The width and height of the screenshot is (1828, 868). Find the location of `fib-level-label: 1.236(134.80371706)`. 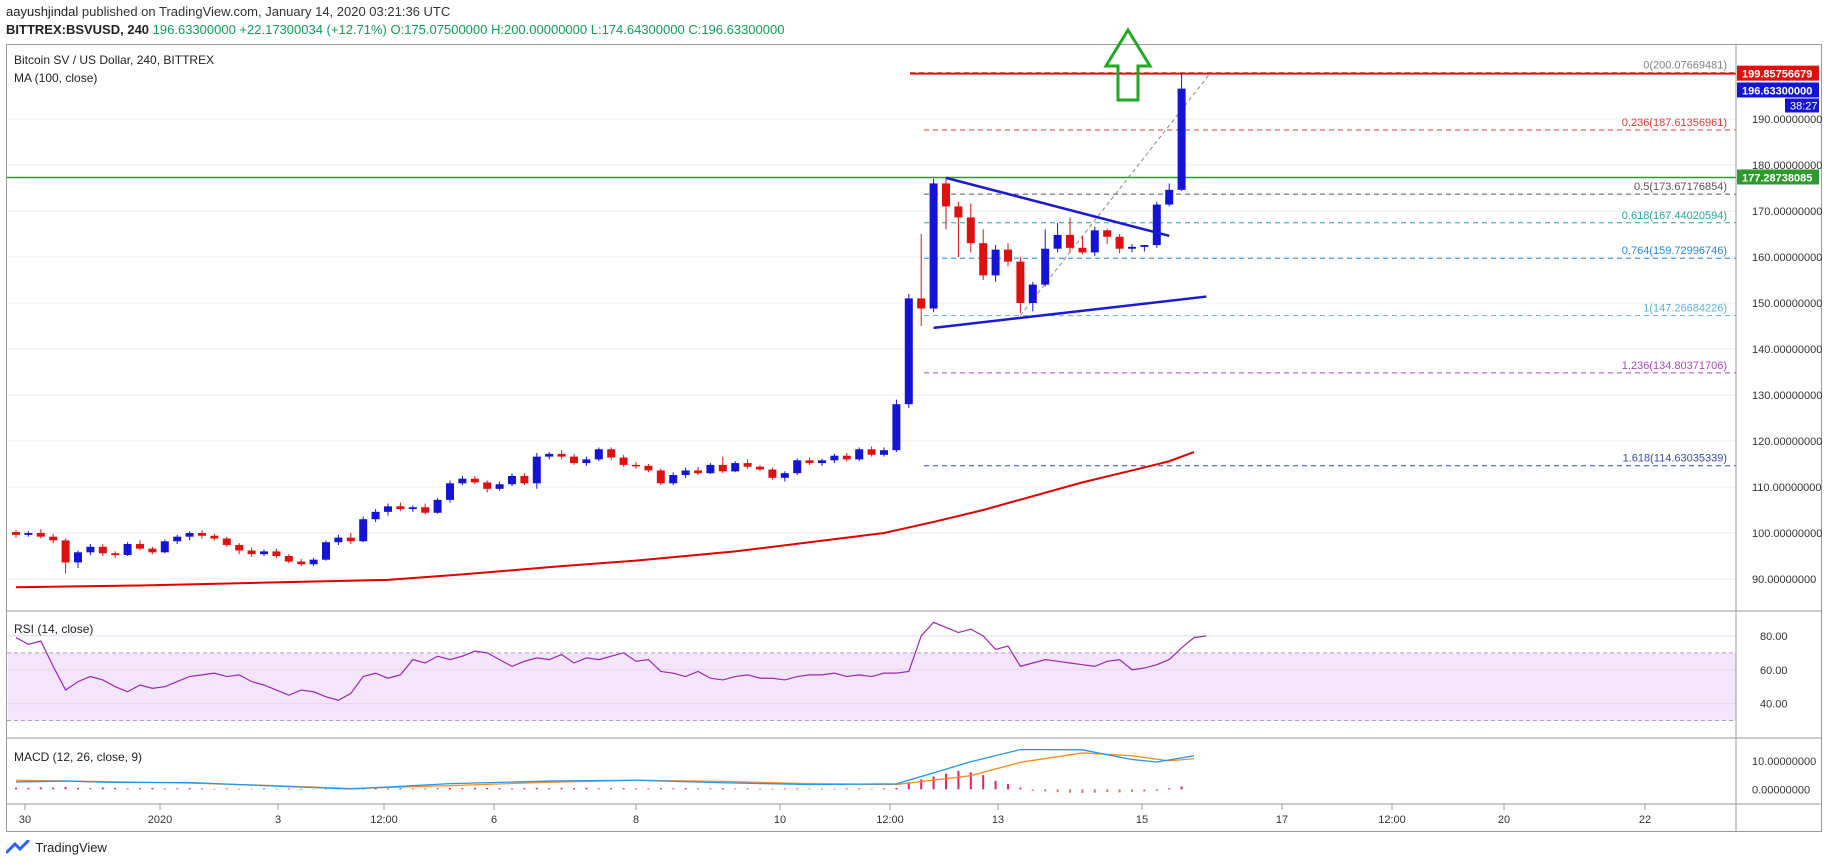

fib-level-label: 1.236(134.80371706) is located at coordinates (1674, 366).